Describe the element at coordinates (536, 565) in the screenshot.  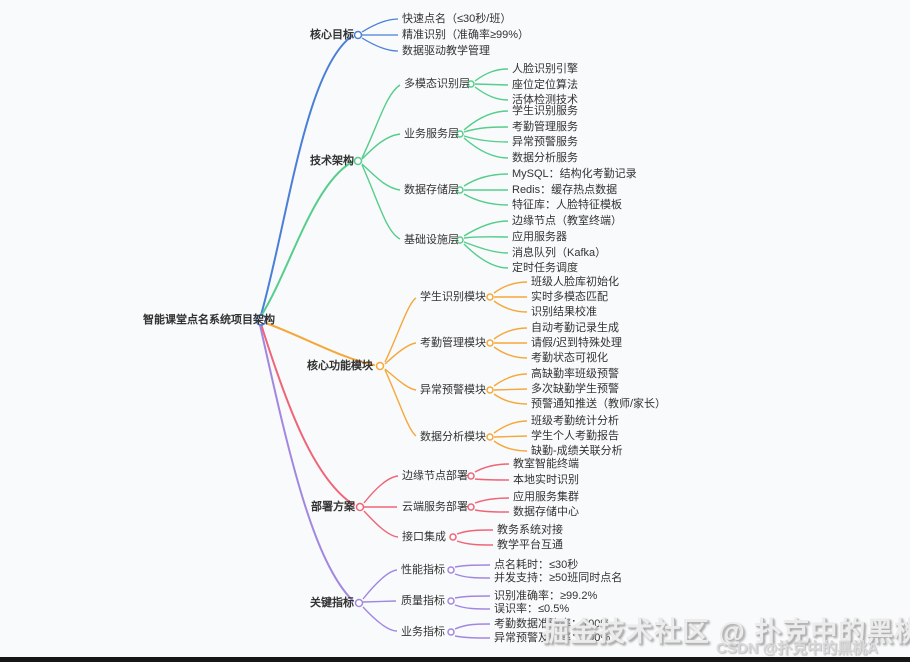
I see `leaf-node: 点名耗时：≤30秒` at that location.